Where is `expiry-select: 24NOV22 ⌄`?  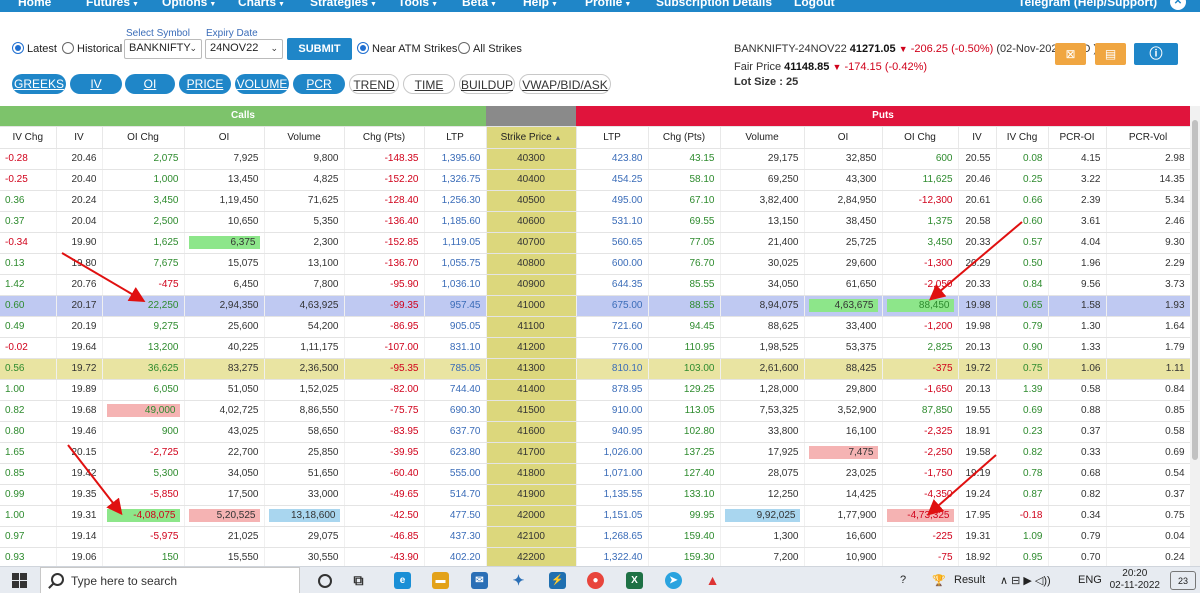
expiry-select: 24NOV22 ⌄ is located at coordinates (244, 49).